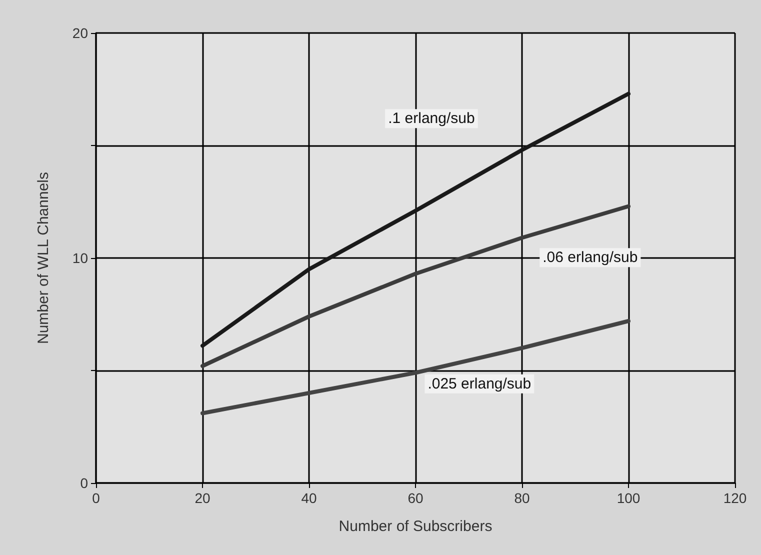  Describe the element at coordinates (202, 498) in the screenshot. I see `x-tick-label: 20` at that location.